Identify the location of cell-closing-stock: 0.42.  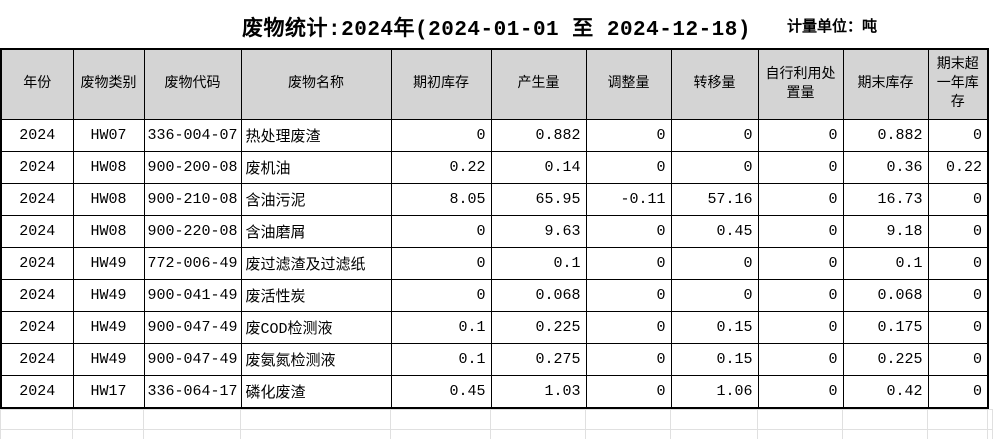
(885, 392).